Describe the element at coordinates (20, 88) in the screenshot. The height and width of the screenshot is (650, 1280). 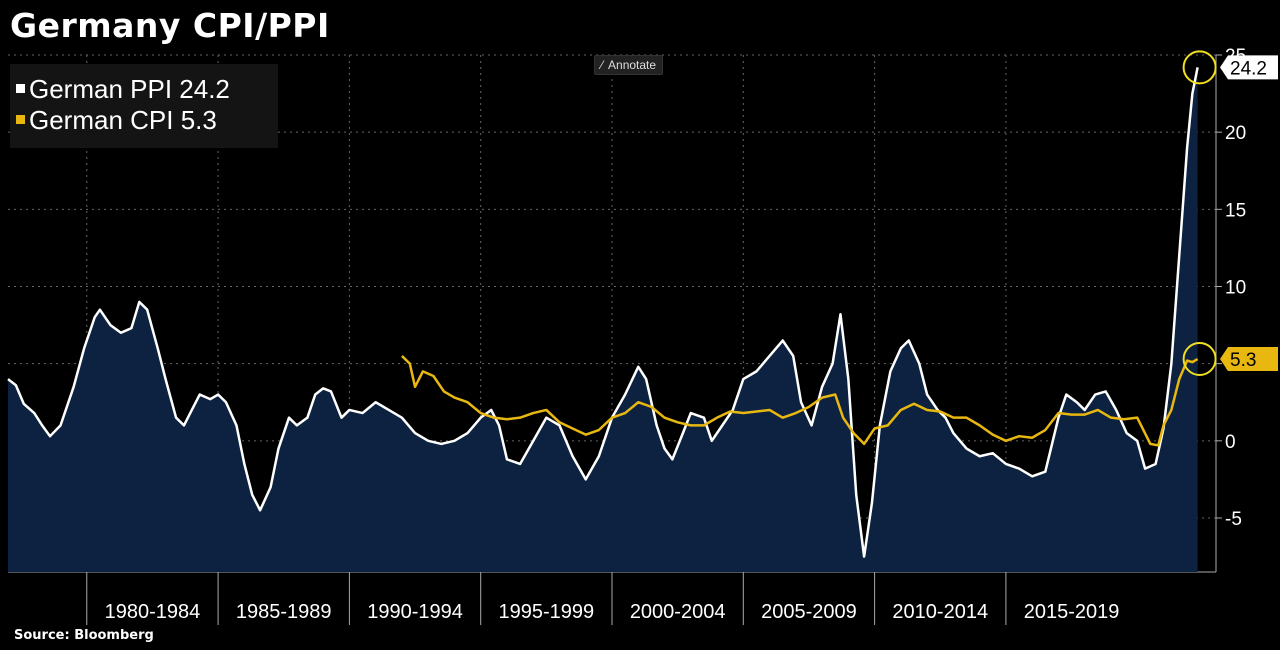
I see `legend-swatch-ppi` at that location.